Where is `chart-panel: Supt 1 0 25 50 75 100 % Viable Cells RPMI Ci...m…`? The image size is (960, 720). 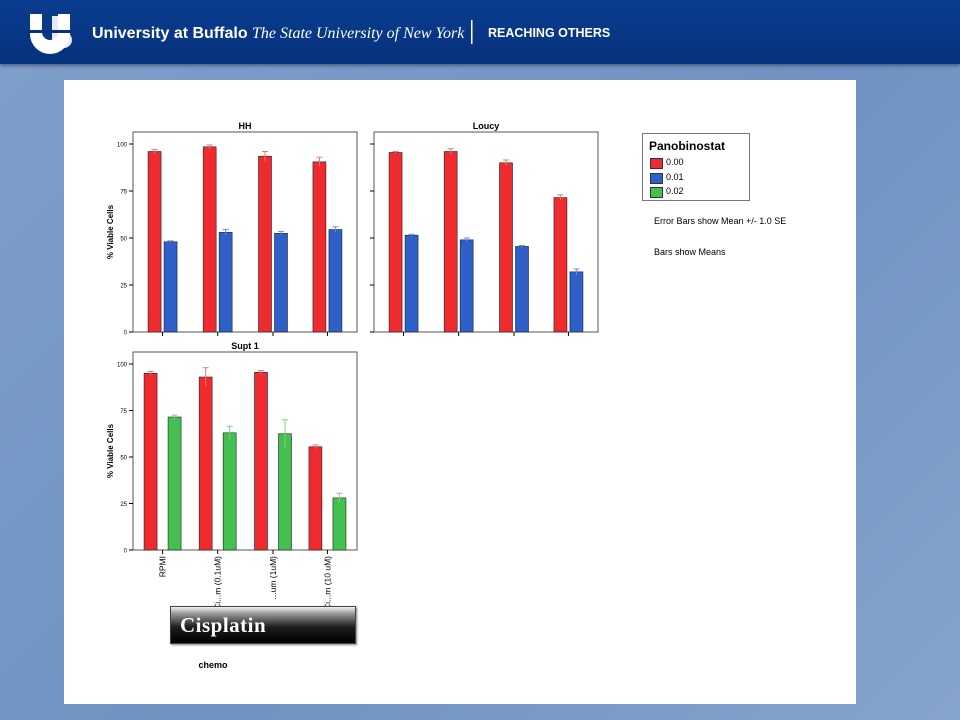 chart-panel: Supt 1 0 25 50 75 100 % Viable Cells RPMI Ci...m… is located at coordinates (232, 505).